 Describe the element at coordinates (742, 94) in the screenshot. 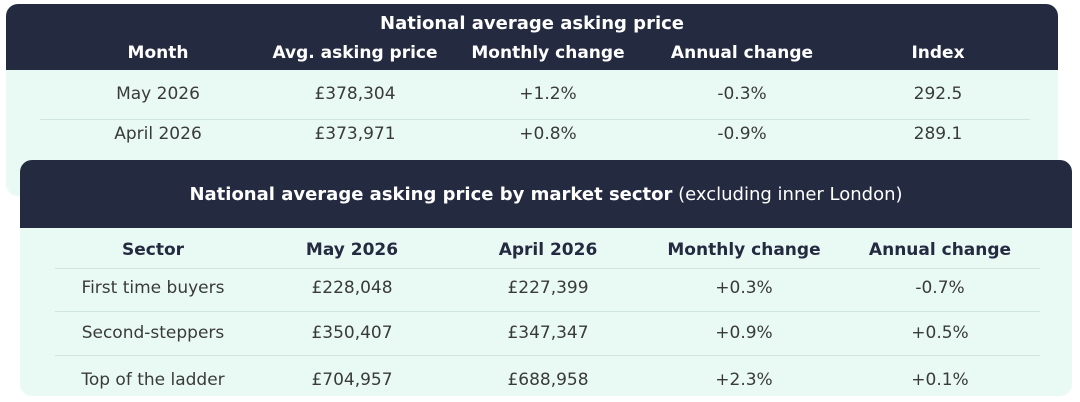

I see `table-cell: -0.3%` at that location.